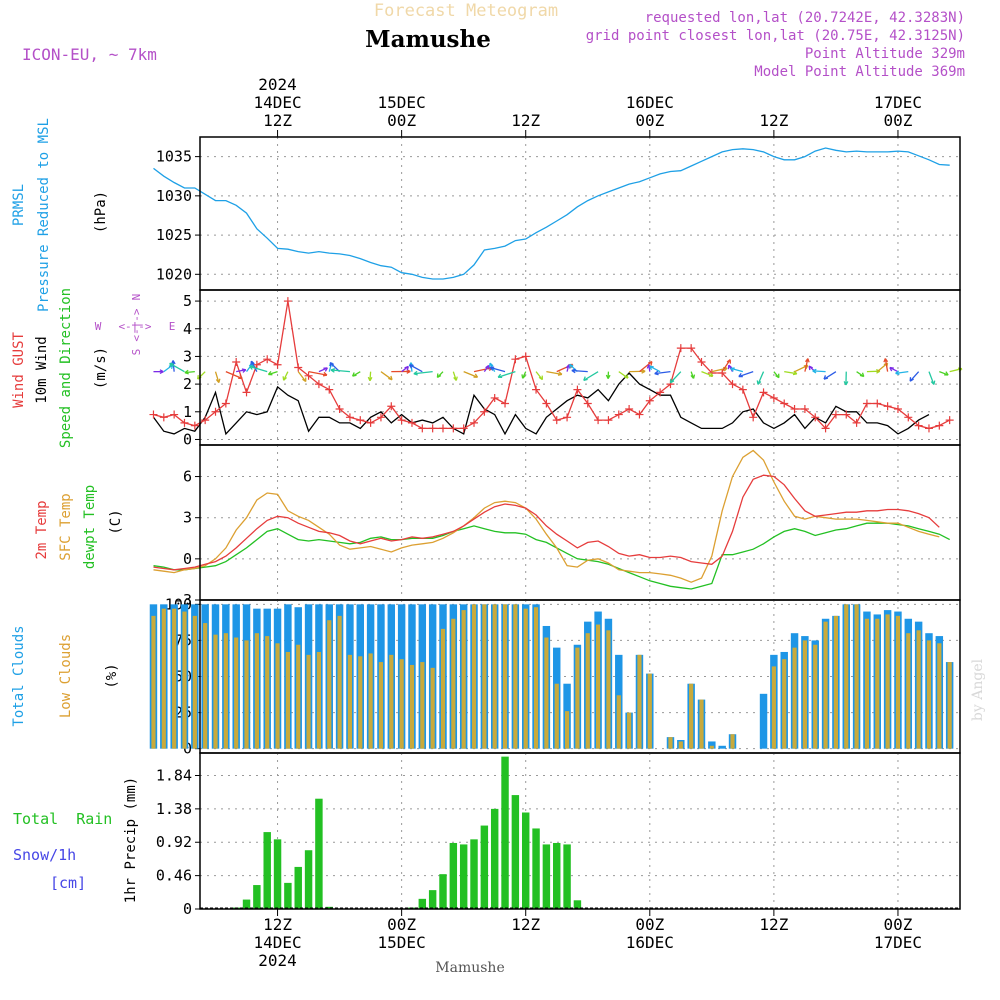  I want to click on bottom-time-label: 2024, so click(277, 960).